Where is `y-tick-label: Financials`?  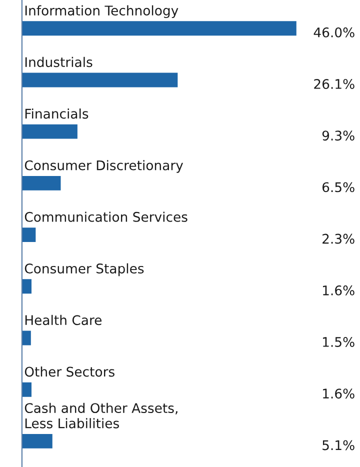
y-tick-label: Financials is located at coordinates (56, 113).